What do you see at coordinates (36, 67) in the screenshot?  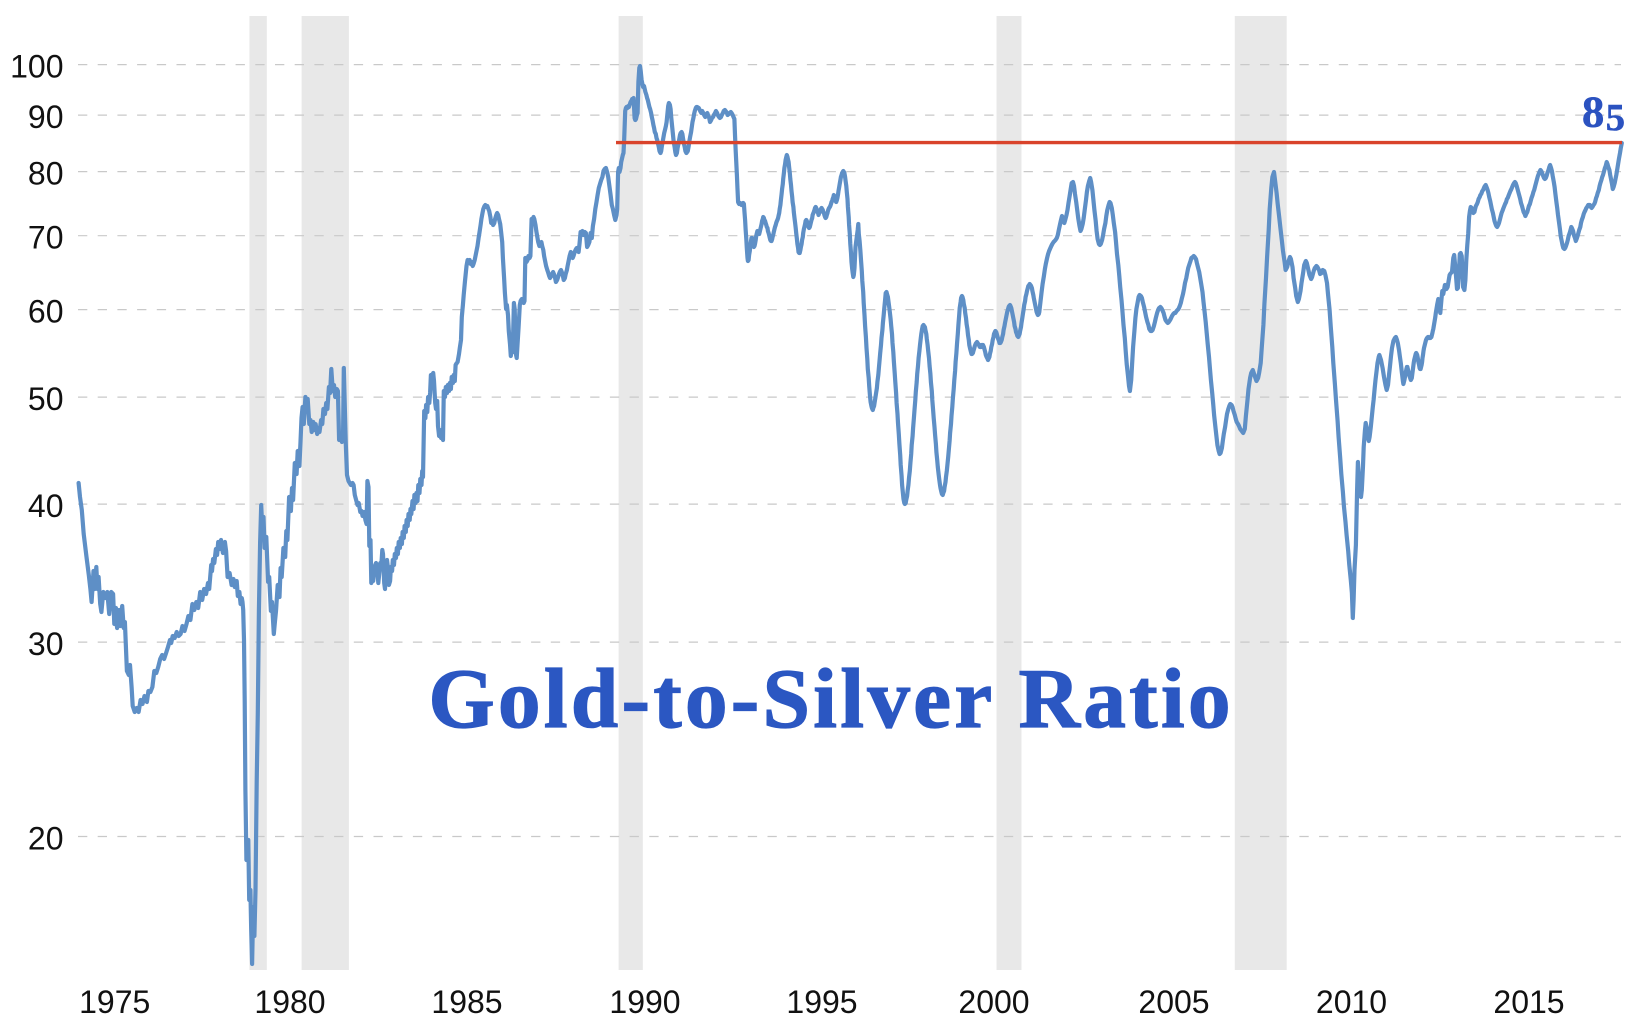 I see `svg-text: 100` at bounding box center [36, 67].